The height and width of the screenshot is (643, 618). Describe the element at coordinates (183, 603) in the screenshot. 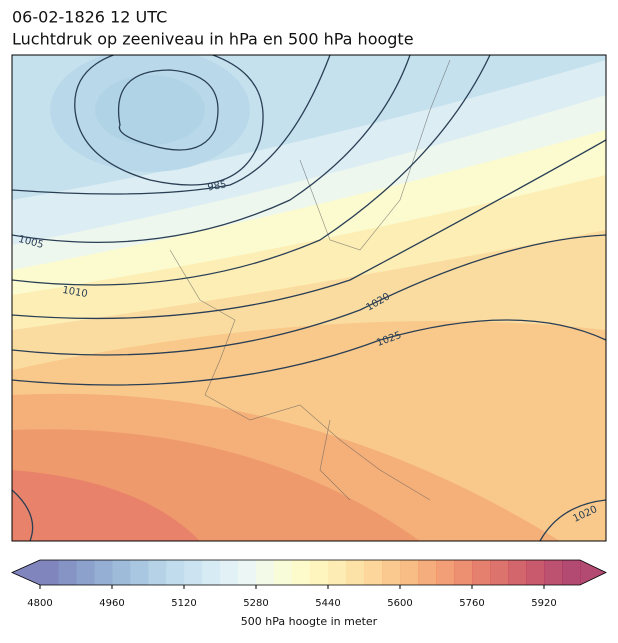

I see `colorbar-tick-label: 5120` at that location.